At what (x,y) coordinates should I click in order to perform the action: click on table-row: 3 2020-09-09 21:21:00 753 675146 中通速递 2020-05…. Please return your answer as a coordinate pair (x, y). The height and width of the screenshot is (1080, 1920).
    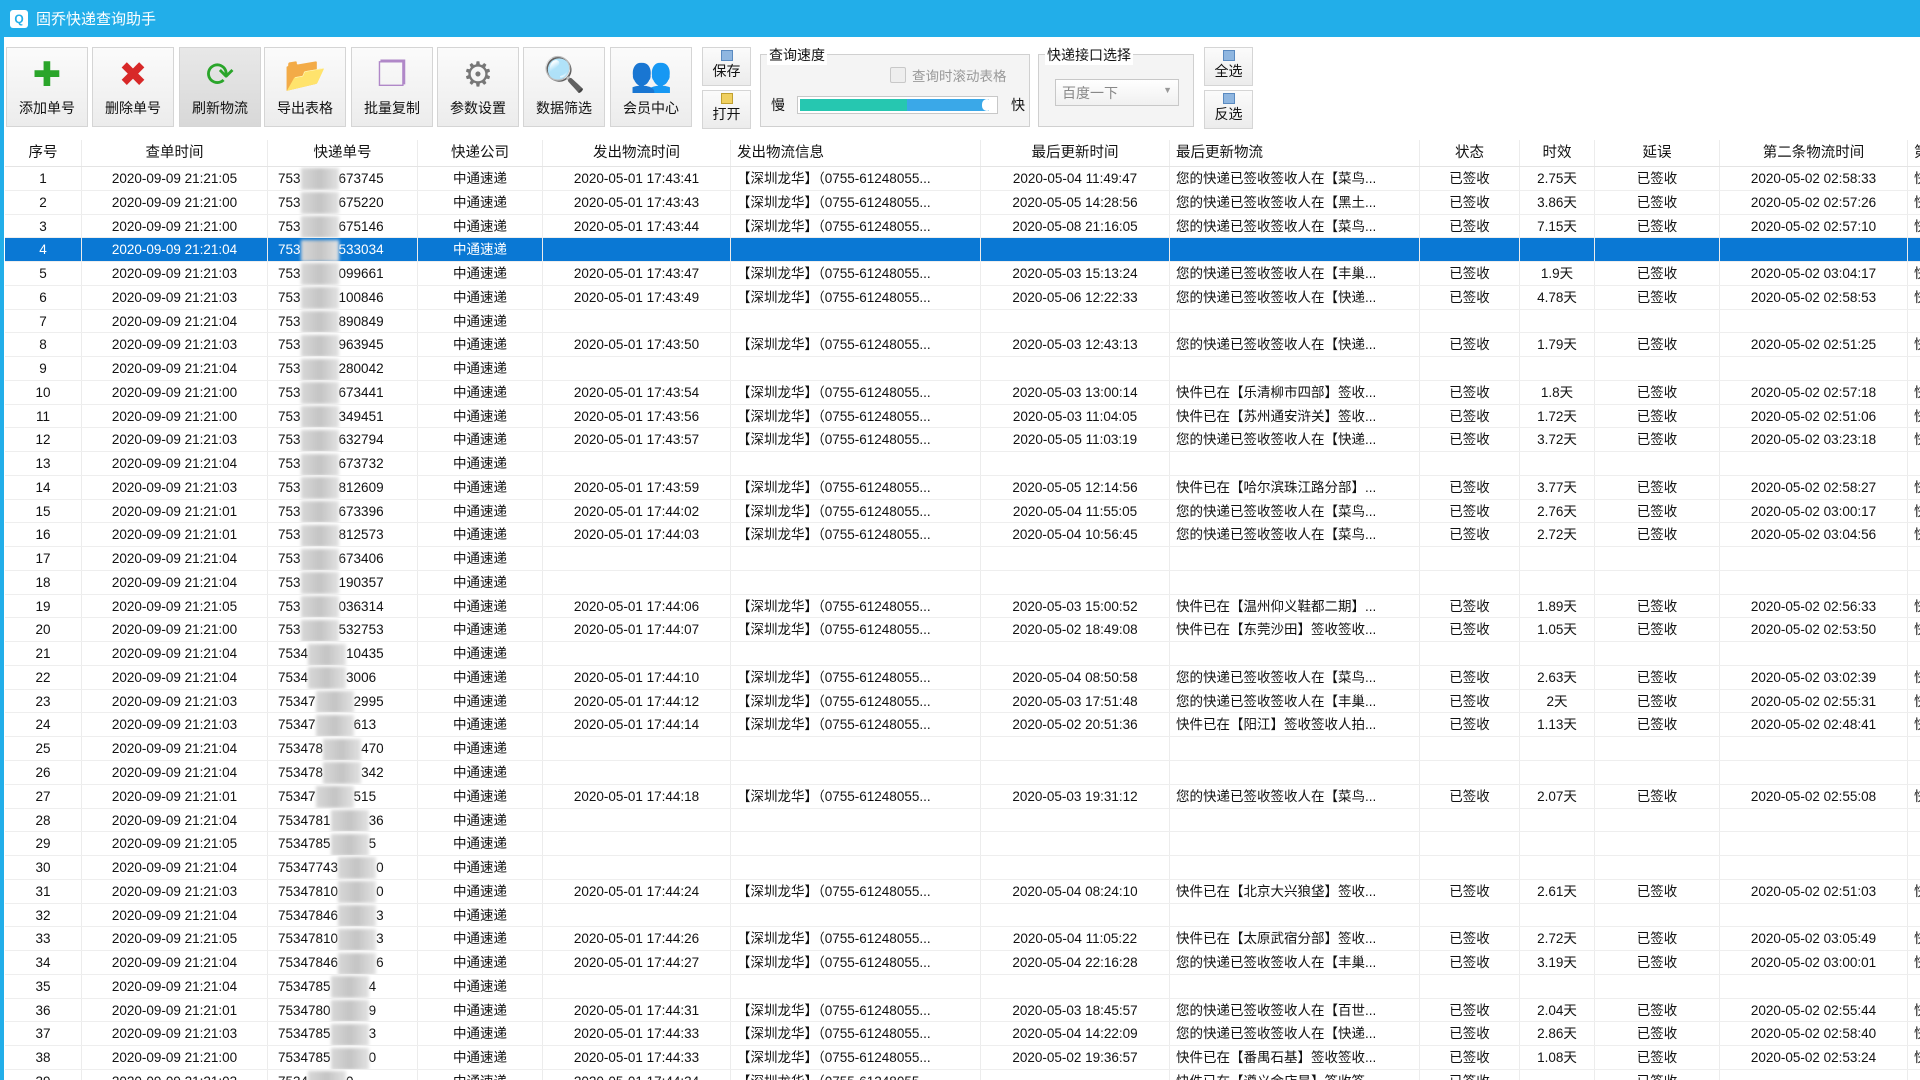
    Looking at the image, I should click on (962, 226).